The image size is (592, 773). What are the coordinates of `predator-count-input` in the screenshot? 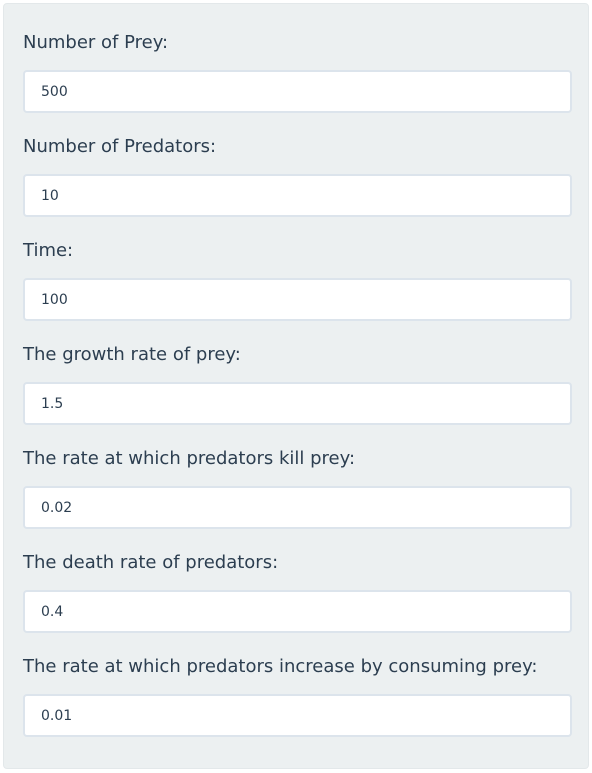 It's located at (297, 195).